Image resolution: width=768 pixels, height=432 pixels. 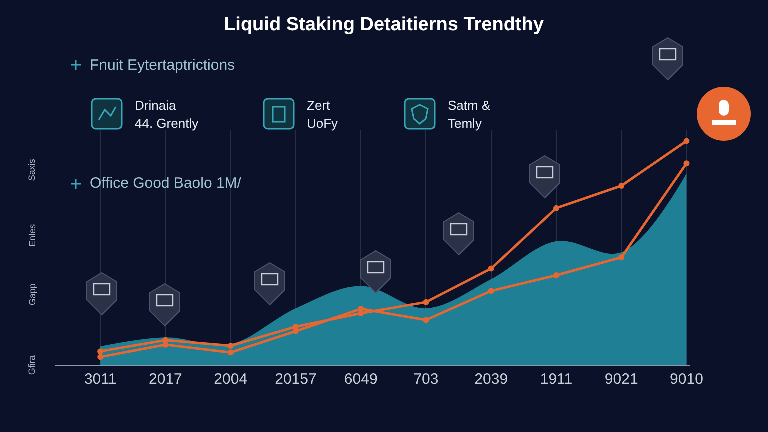 I want to click on x-tick-label: 2017, so click(x=165, y=379).